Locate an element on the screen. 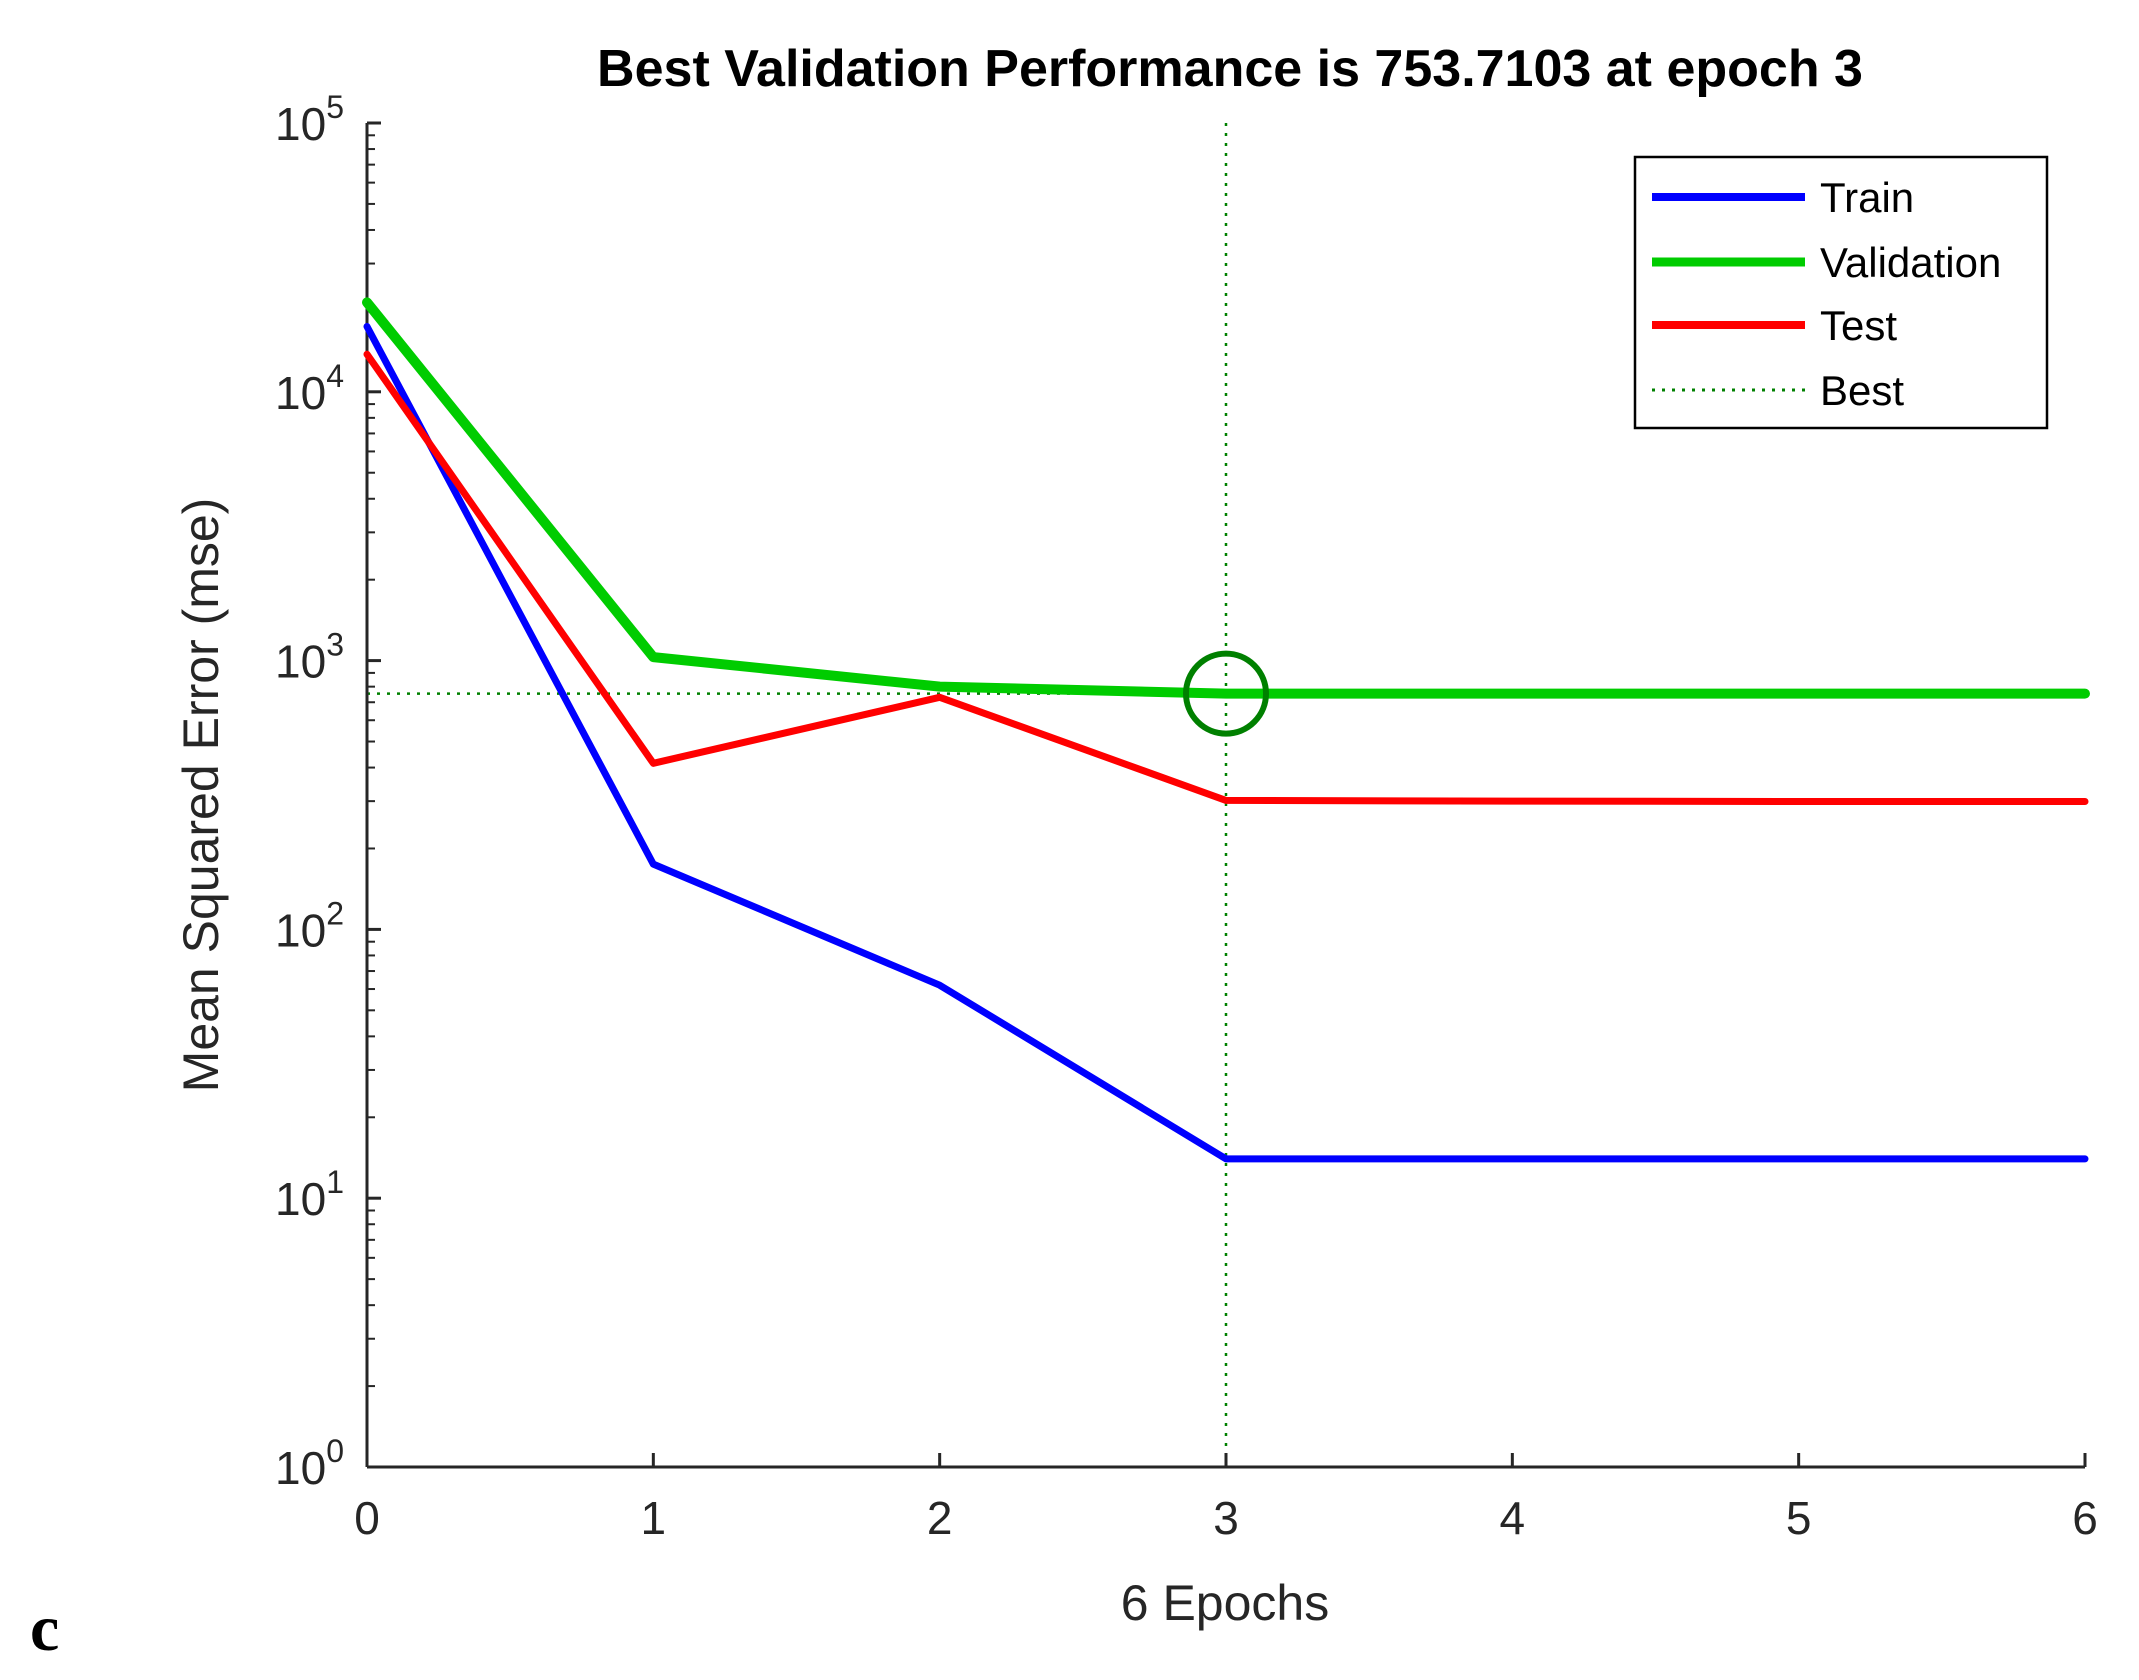  x-tick-label: 0 is located at coordinates (367, 1518).